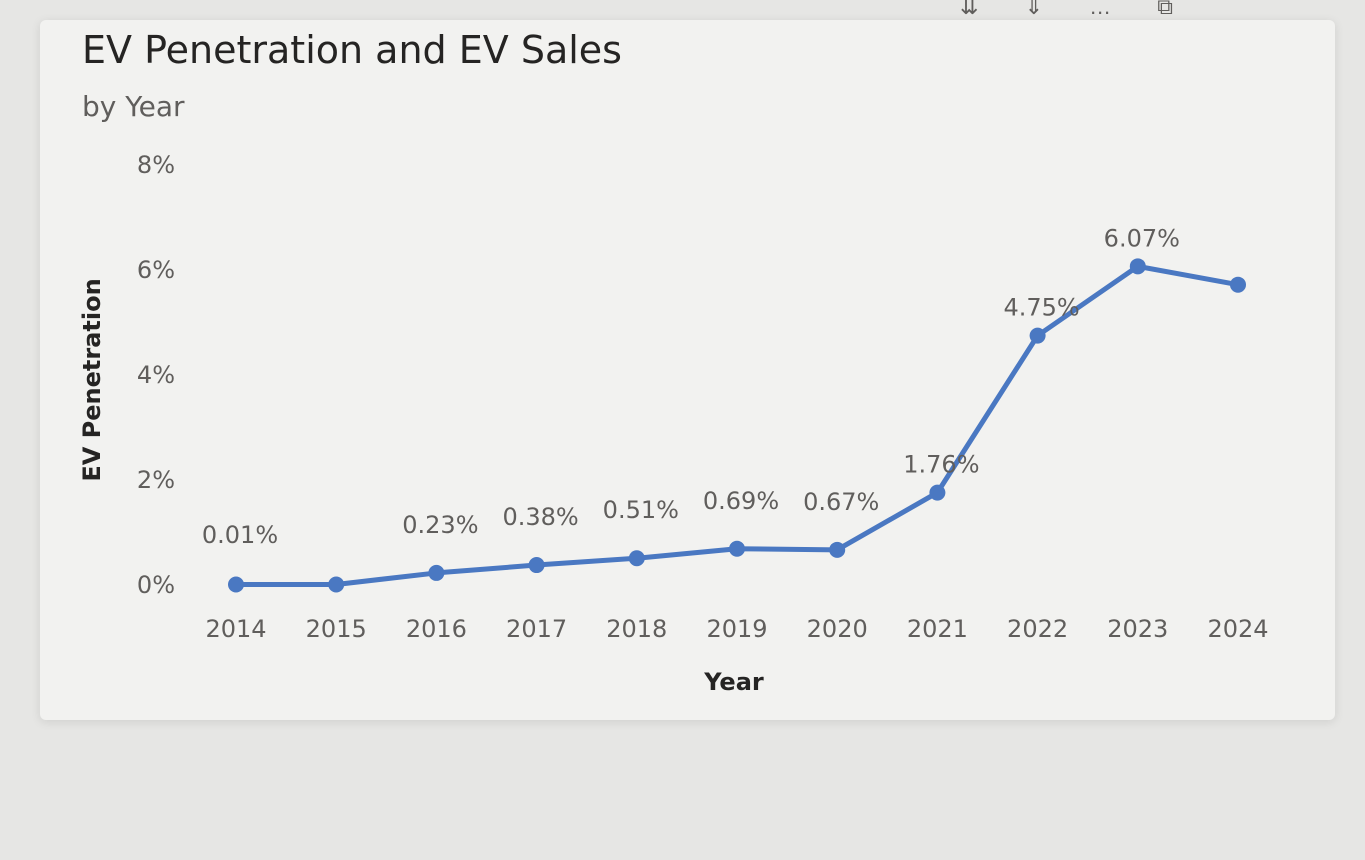 This screenshot has height=860, width=1365. What do you see at coordinates (741, 501) in the screenshot?
I see `data-label: 0.69%` at bounding box center [741, 501].